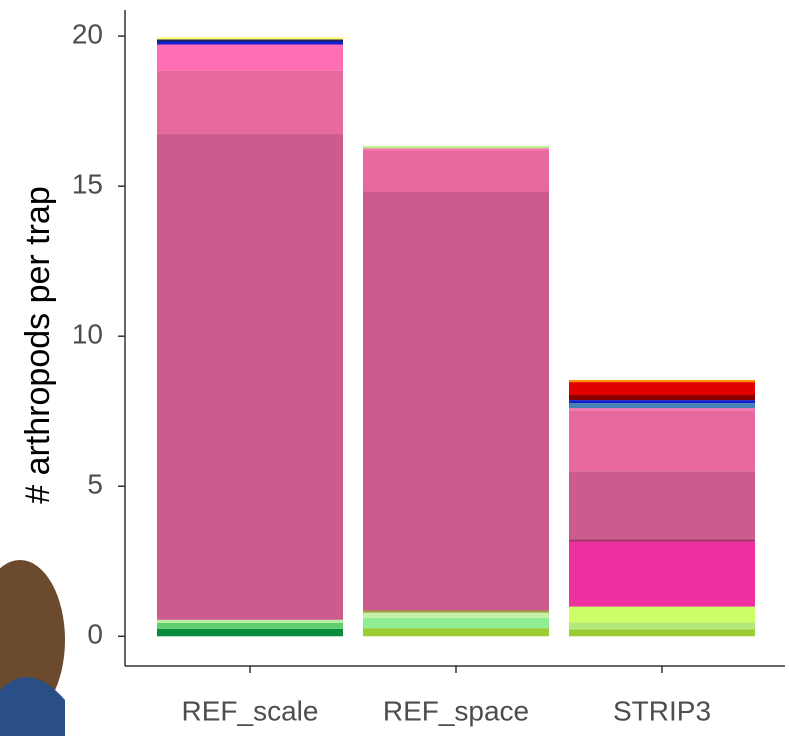  What do you see at coordinates (250, 710) in the screenshot?
I see `x-tick-label: REF_scale` at bounding box center [250, 710].